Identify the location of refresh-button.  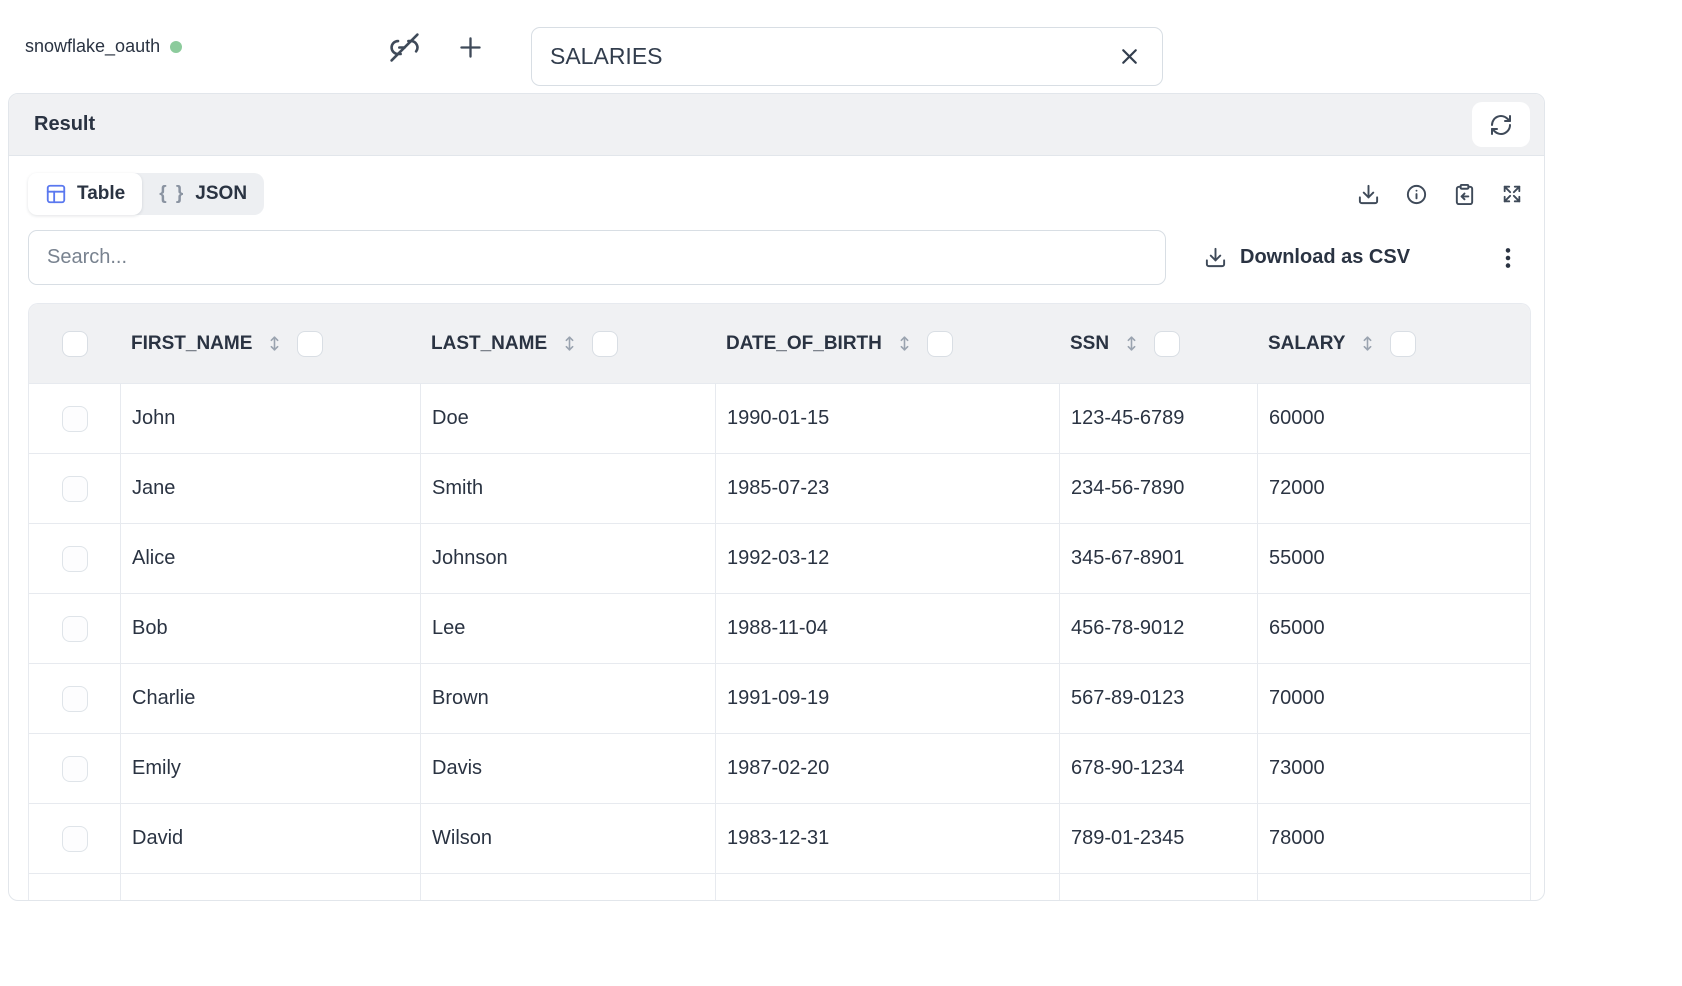
(1501, 124).